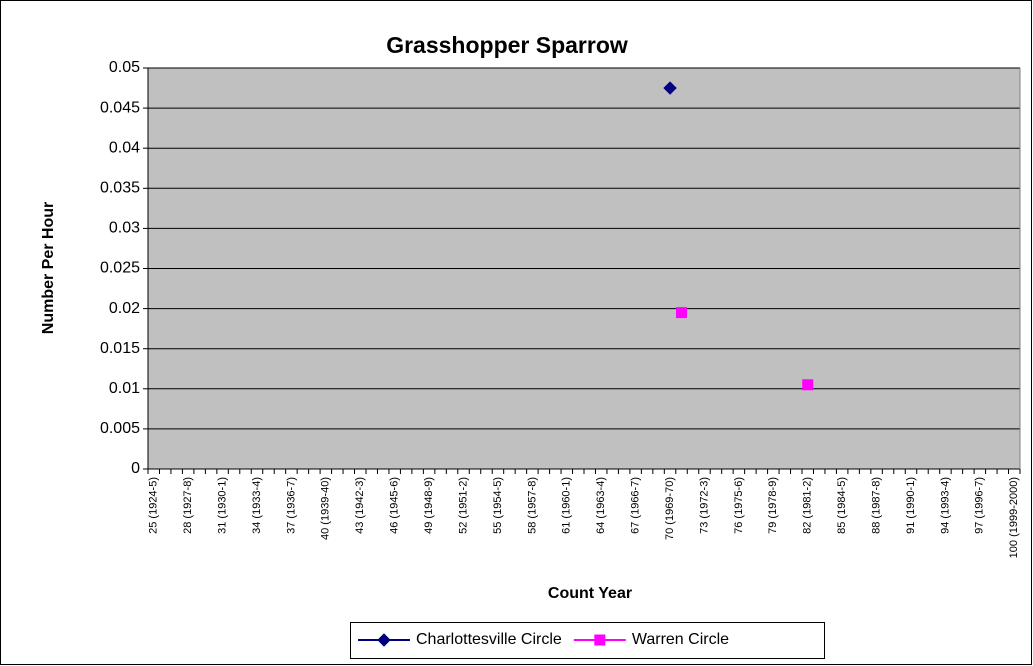 This screenshot has width=1033, height=666. What do you see at coordinates (395, 505) in the screenshot?
I see `x-tick-label: 46 (1945-6)` at bounding box center [395, 505].